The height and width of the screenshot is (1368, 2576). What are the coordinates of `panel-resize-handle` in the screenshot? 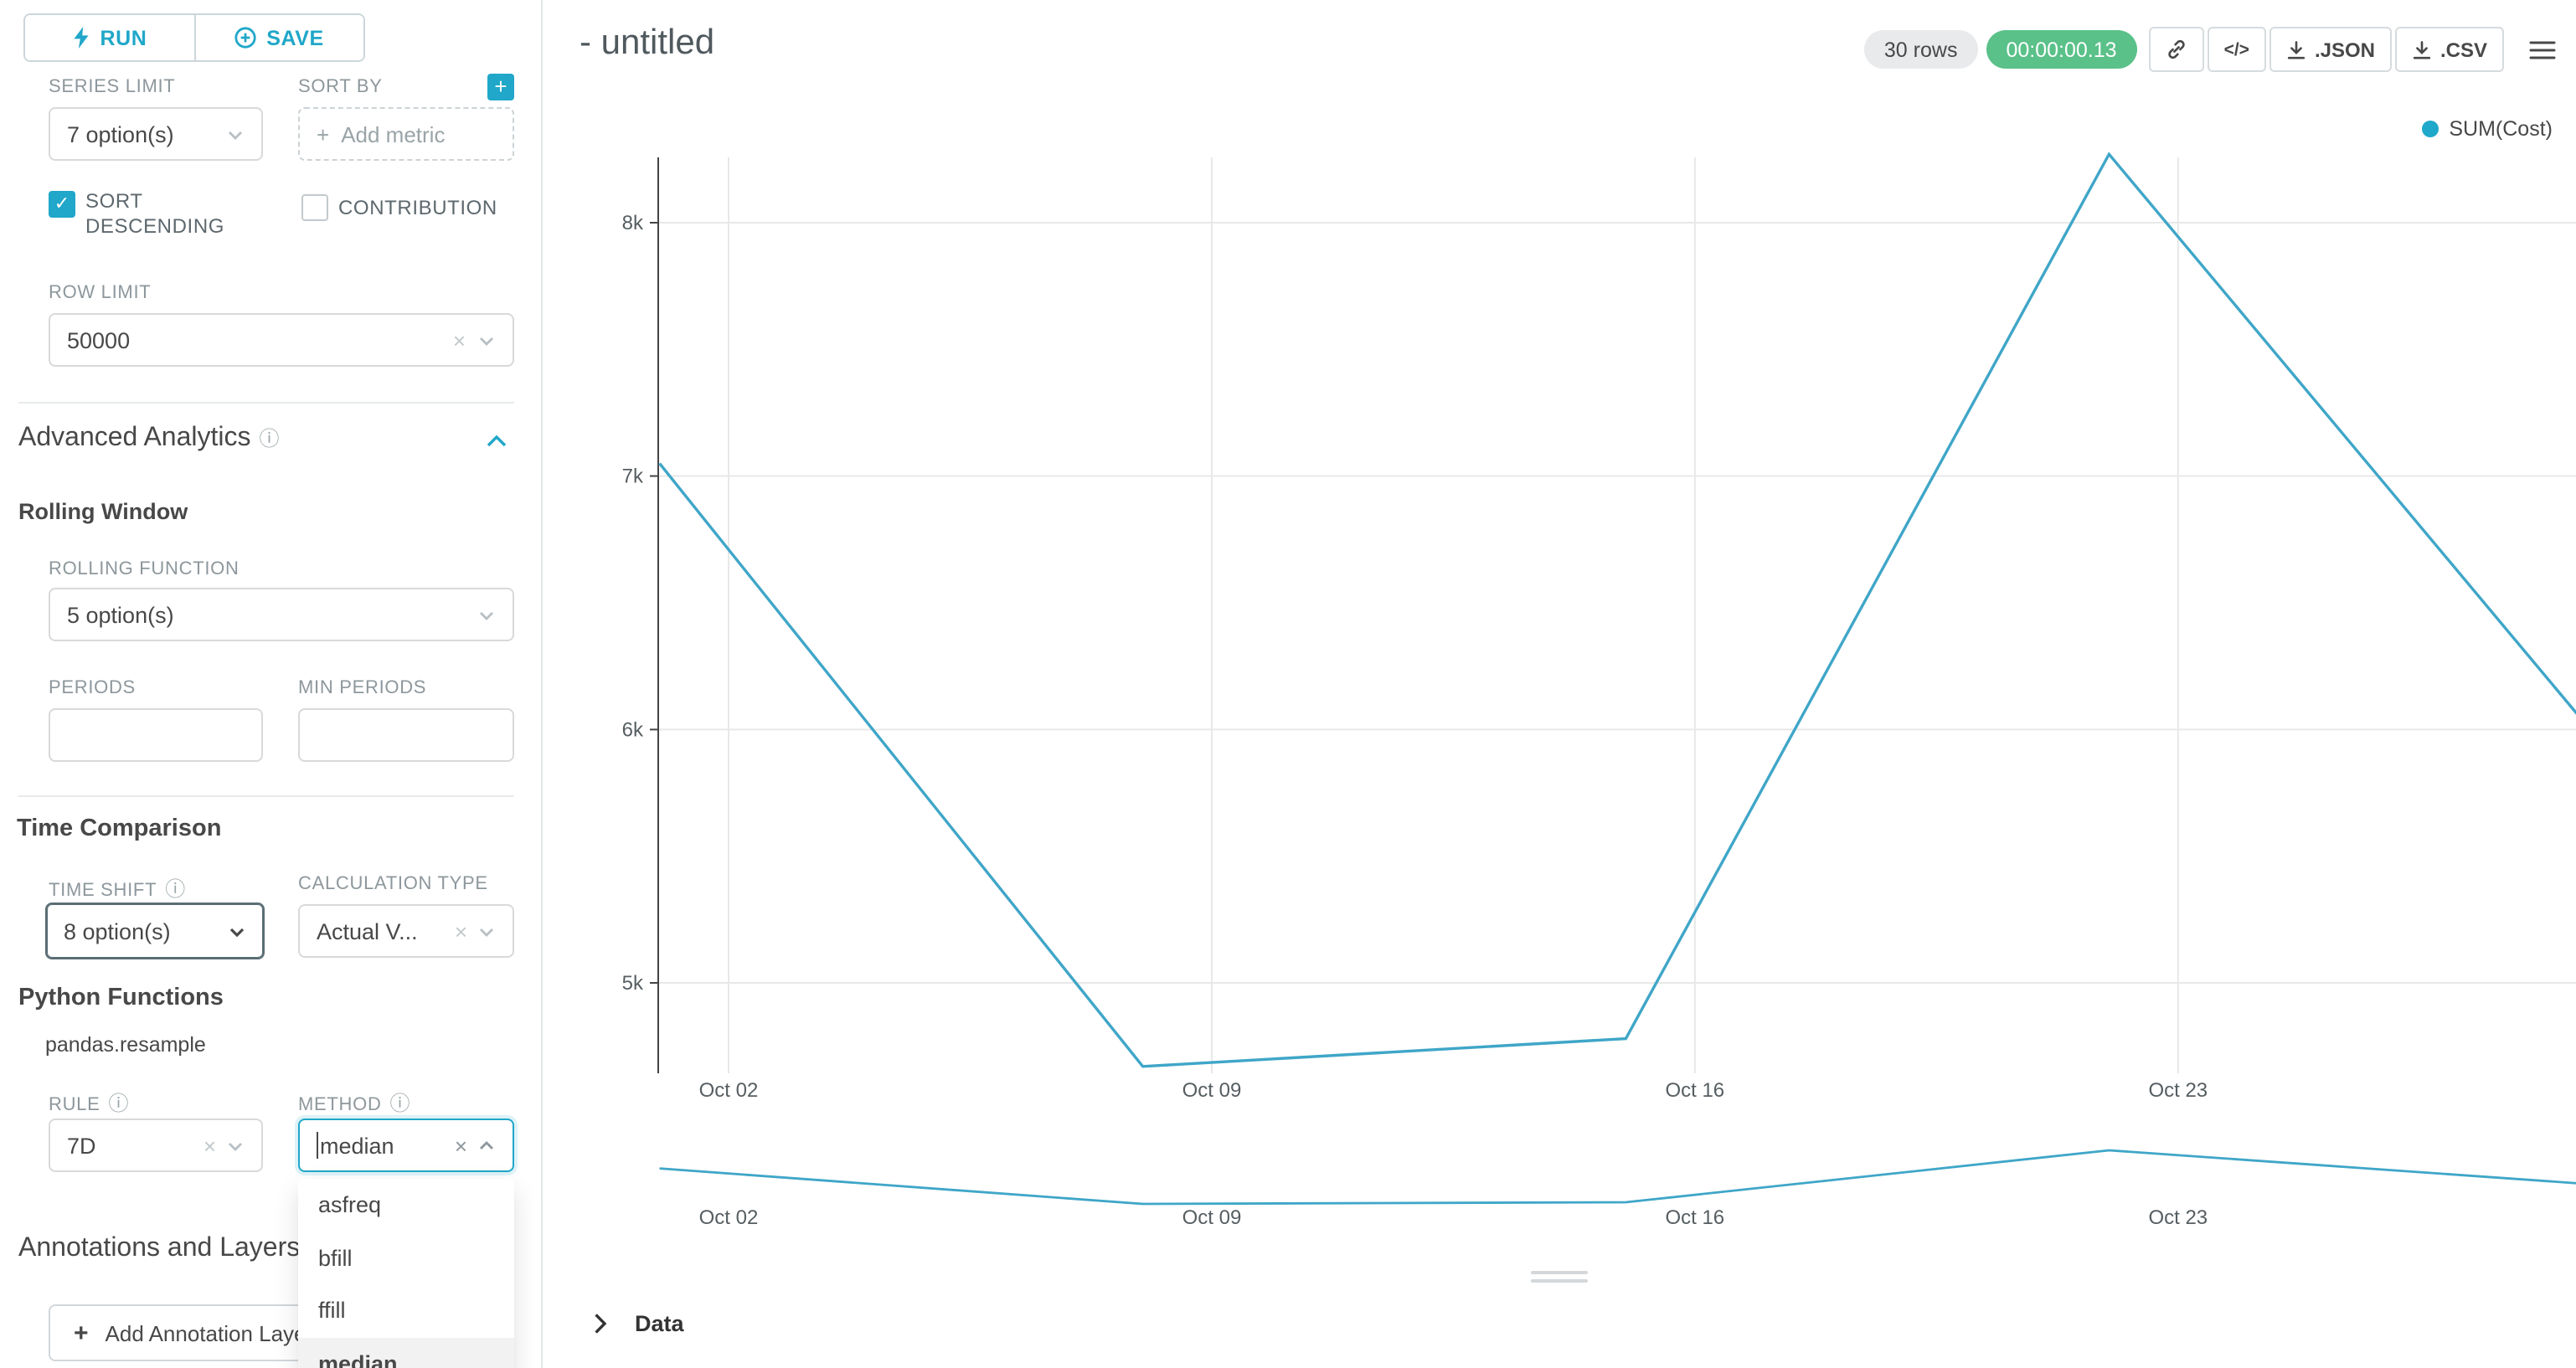 It's located at (1559, 1277).